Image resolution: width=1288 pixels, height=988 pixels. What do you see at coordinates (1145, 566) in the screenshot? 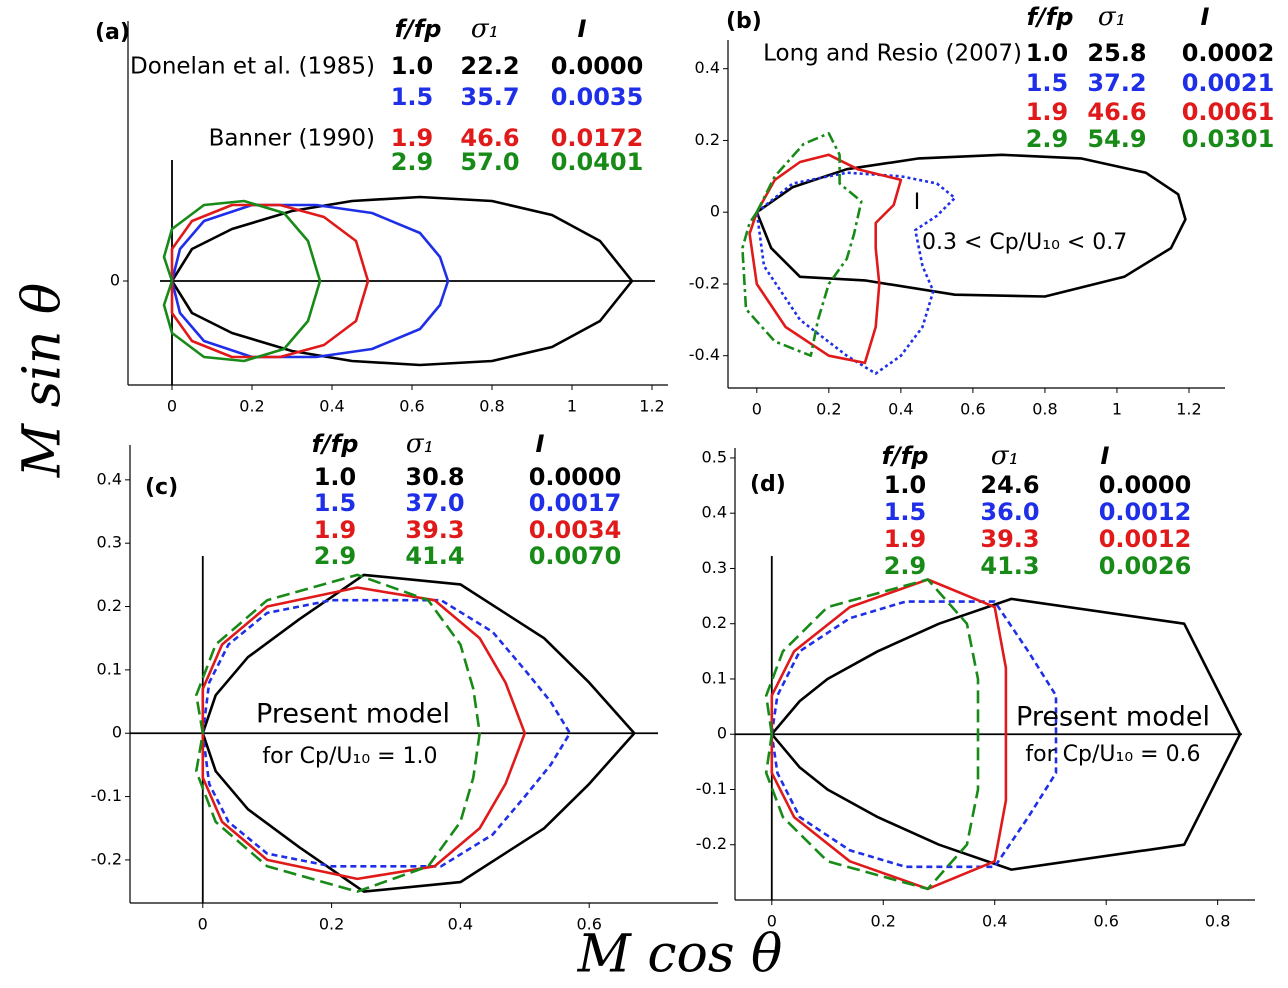
I see `legend-value: 0.0026` at bounding box center [1145, 566].